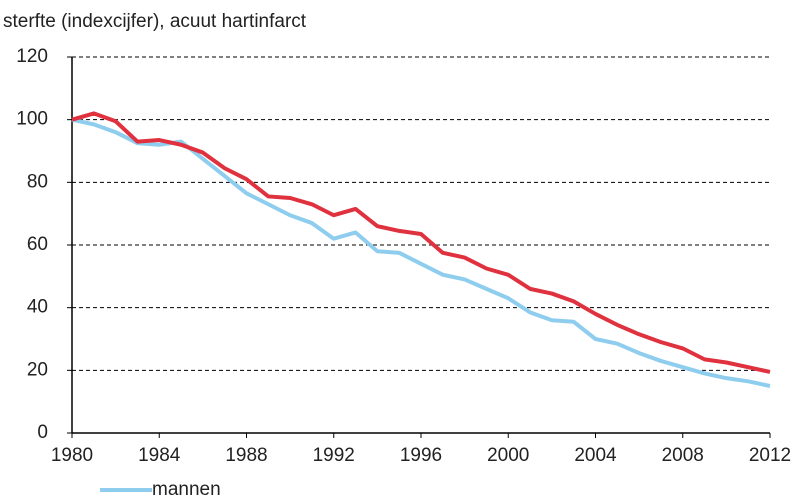  What do you see at coordinates (72, 455) in the screenshot?
I see `x-tick-label: 1980` at bounding box center [72, 455].